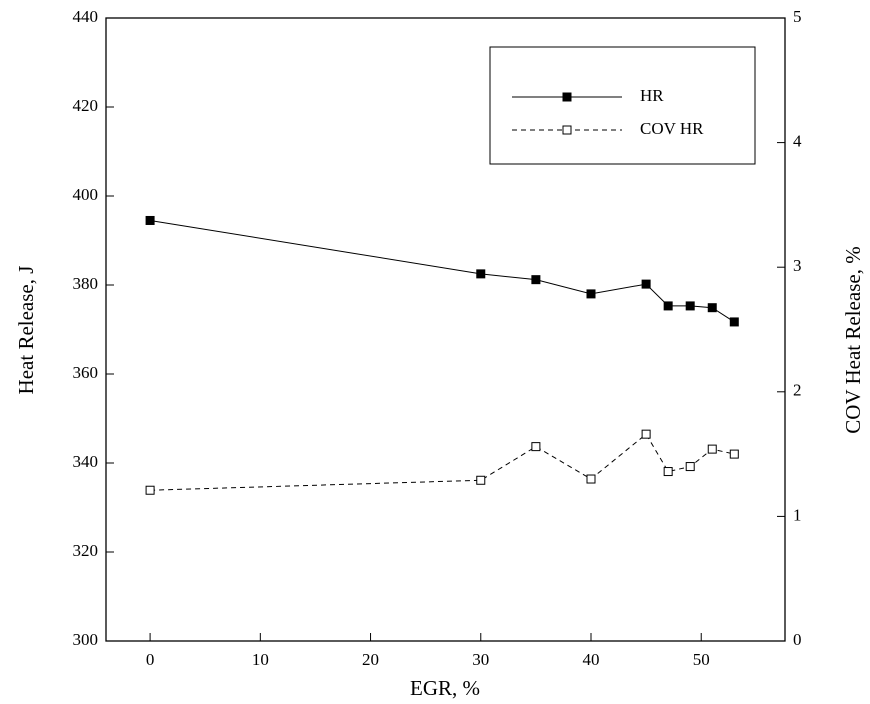 This screenshot has width=870, height=704. What do you see at coordinates (260, 659) in the screenshot?
I see `x-tick-label: 10` at bounding box center [260, 659].